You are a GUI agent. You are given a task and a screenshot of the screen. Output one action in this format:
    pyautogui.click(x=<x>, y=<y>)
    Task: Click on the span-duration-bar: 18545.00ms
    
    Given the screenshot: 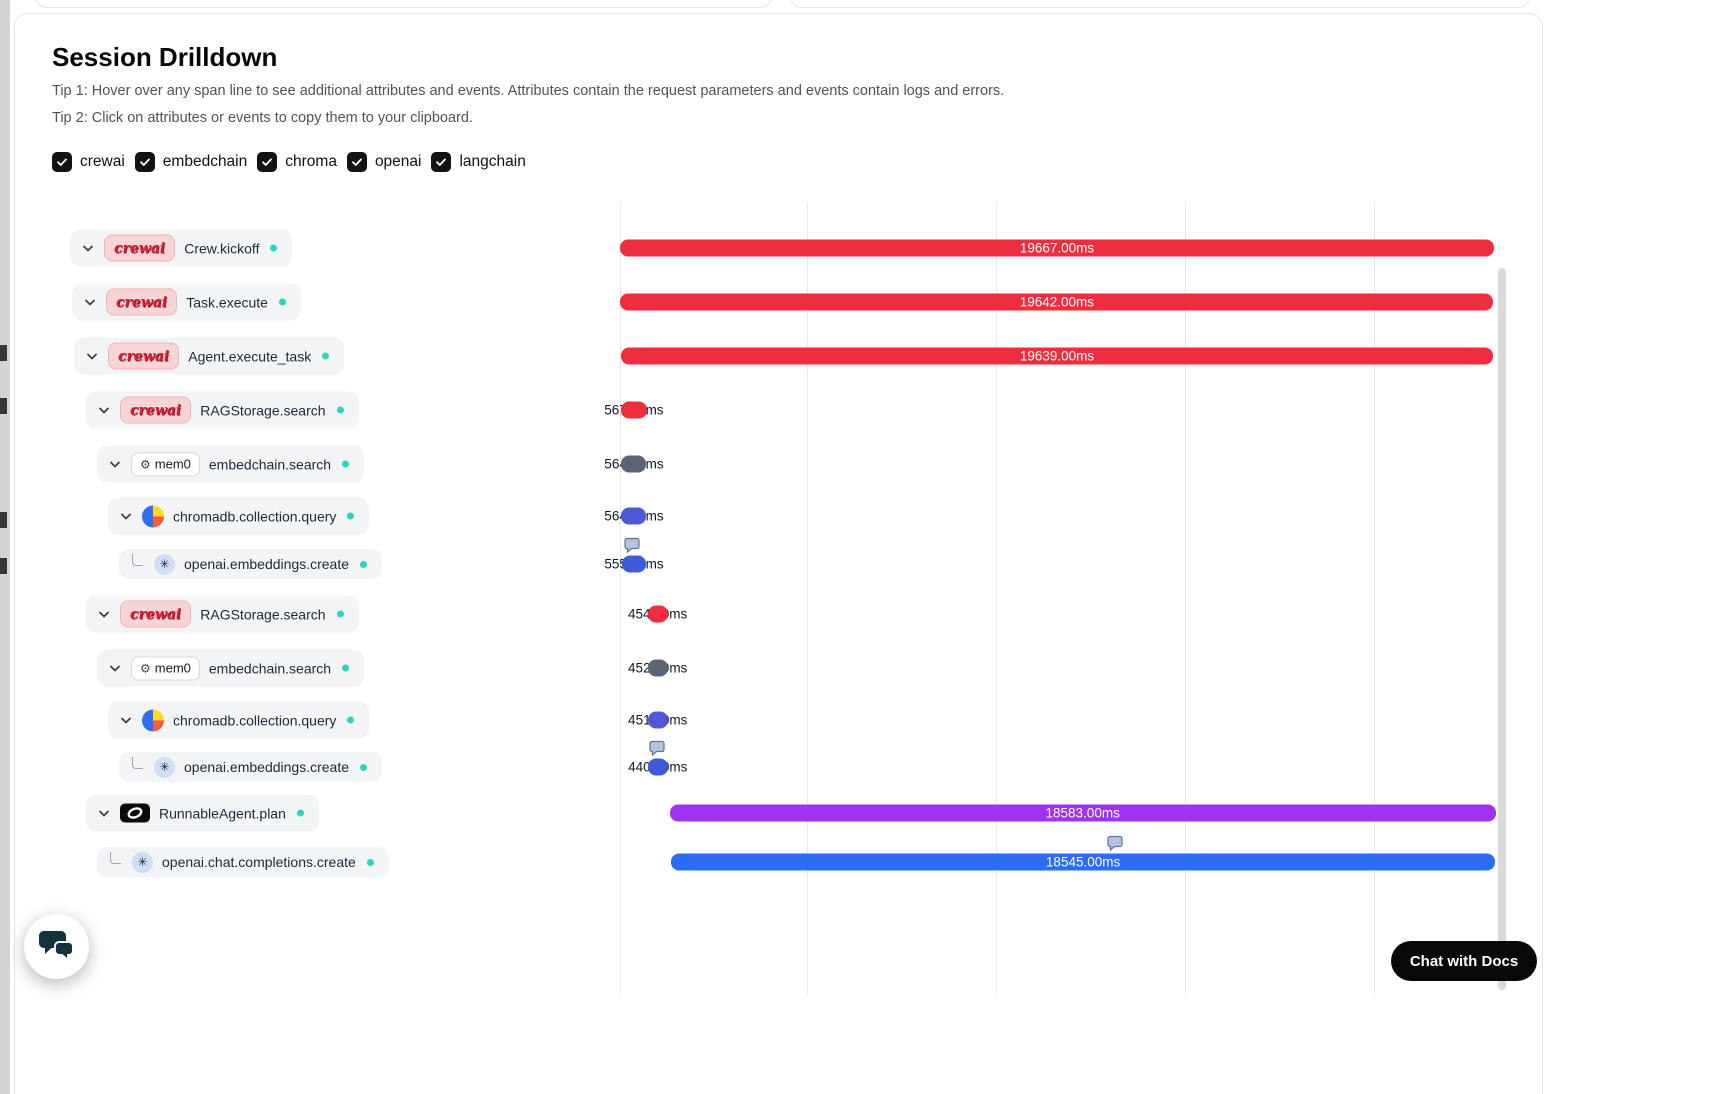 What is the action you would take?
    pyautogui.click(x=1083, y=862)
    